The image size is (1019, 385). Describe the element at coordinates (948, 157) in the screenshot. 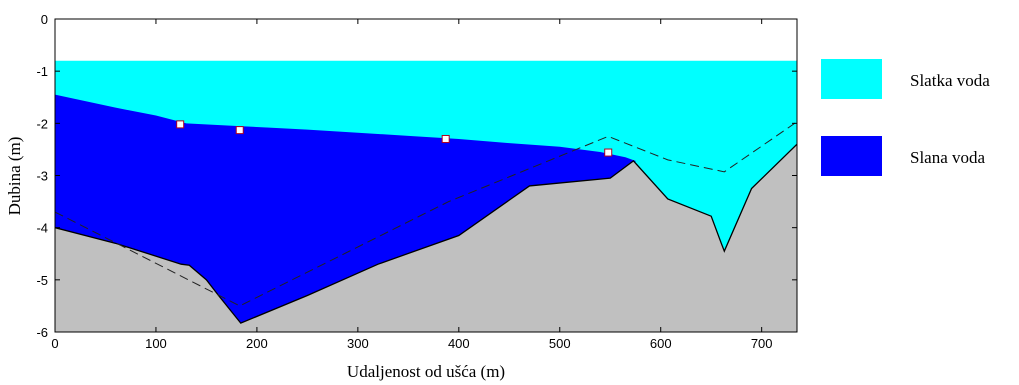

I see `legend-label-salt-water: Slana voda` at that location.